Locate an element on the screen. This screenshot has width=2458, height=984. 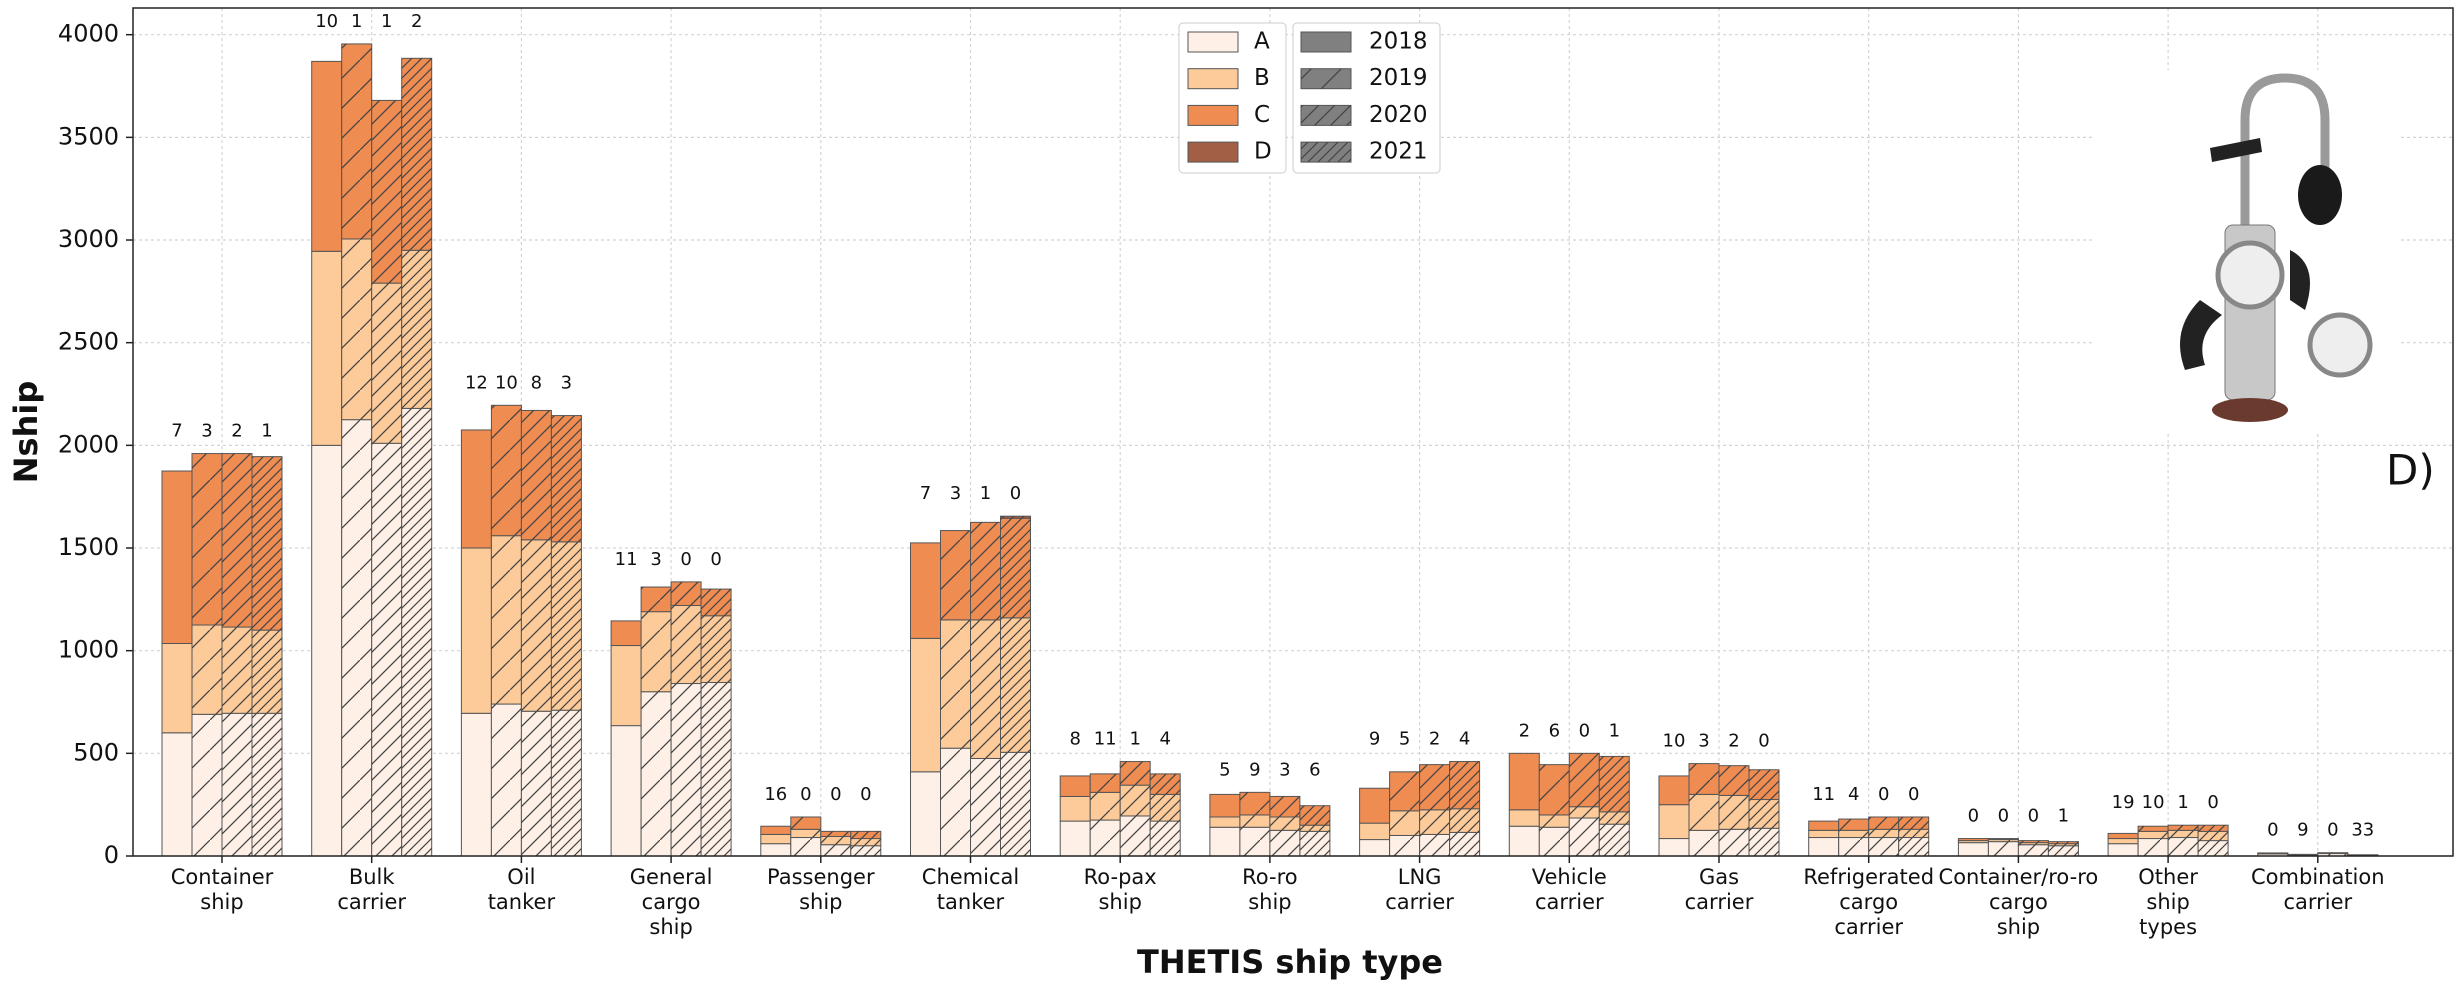
x-tick-label: Vehicle carrier is located at coordinates (1569, 889).